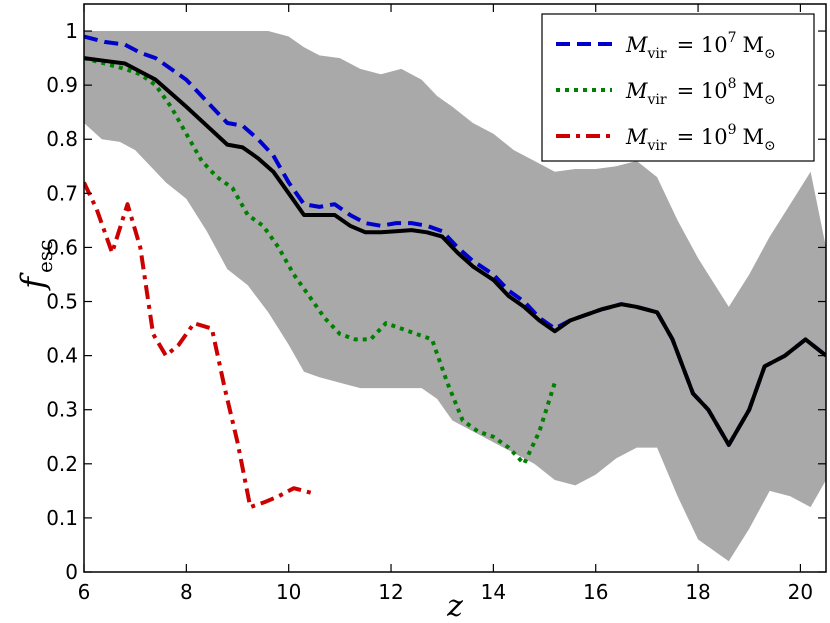 This screenshot has height=623, width=830. I want to click on x-axis-label: z, so click(454, 606).